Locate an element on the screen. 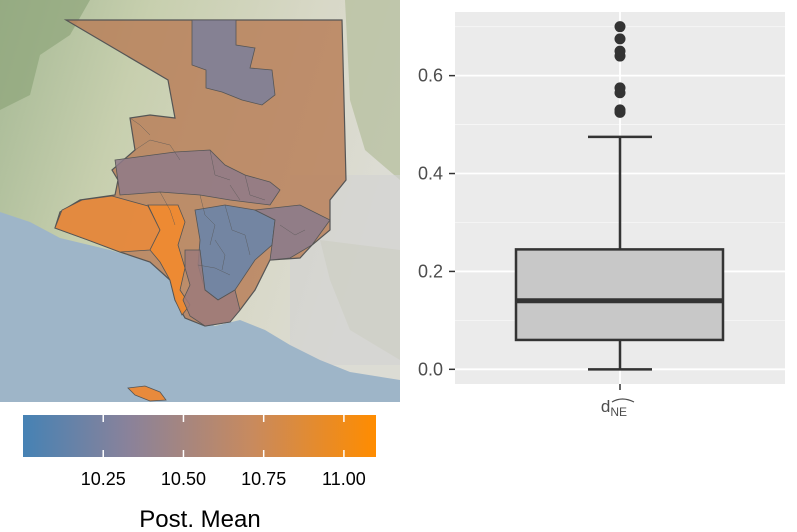 The height and width of the screenshot is (532, 797). legend-ticks: 10.25 10.50 10.75 11.00 is located at coordinates (223, 452).